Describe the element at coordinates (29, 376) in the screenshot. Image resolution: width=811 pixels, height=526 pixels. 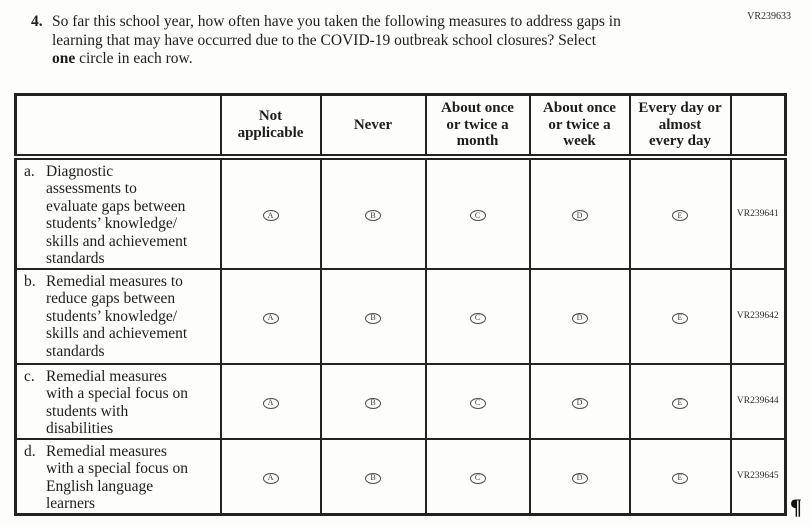
I see `row-marker-c: c.` at that location.